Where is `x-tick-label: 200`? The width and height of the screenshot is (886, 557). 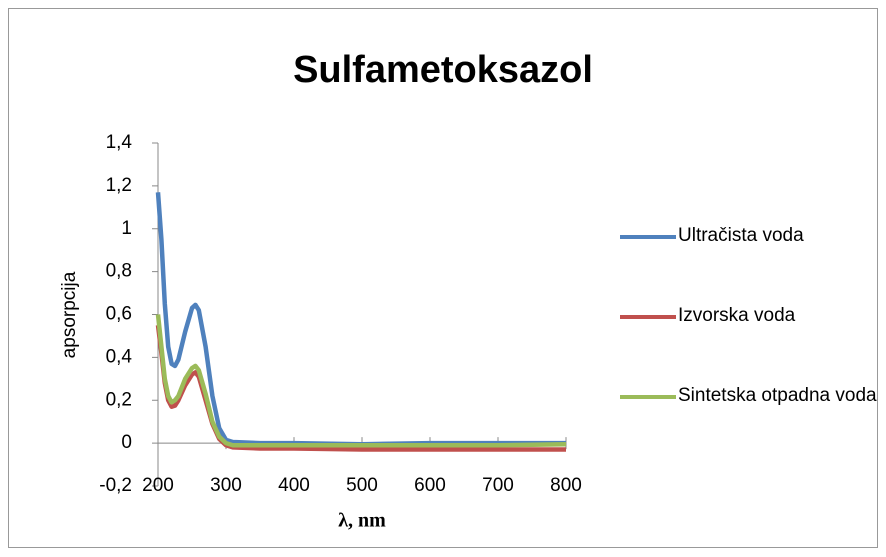 x-tick-label: 200 is located at coordinates (158, 485).